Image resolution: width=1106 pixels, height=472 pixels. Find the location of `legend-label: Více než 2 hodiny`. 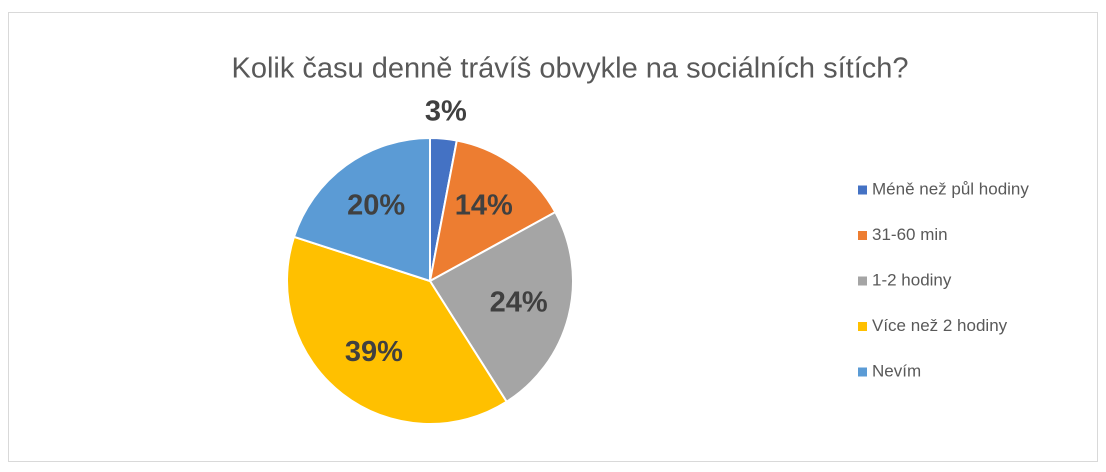

legend-label: Více než 2 hodiny is located at coordinates (940, 325).